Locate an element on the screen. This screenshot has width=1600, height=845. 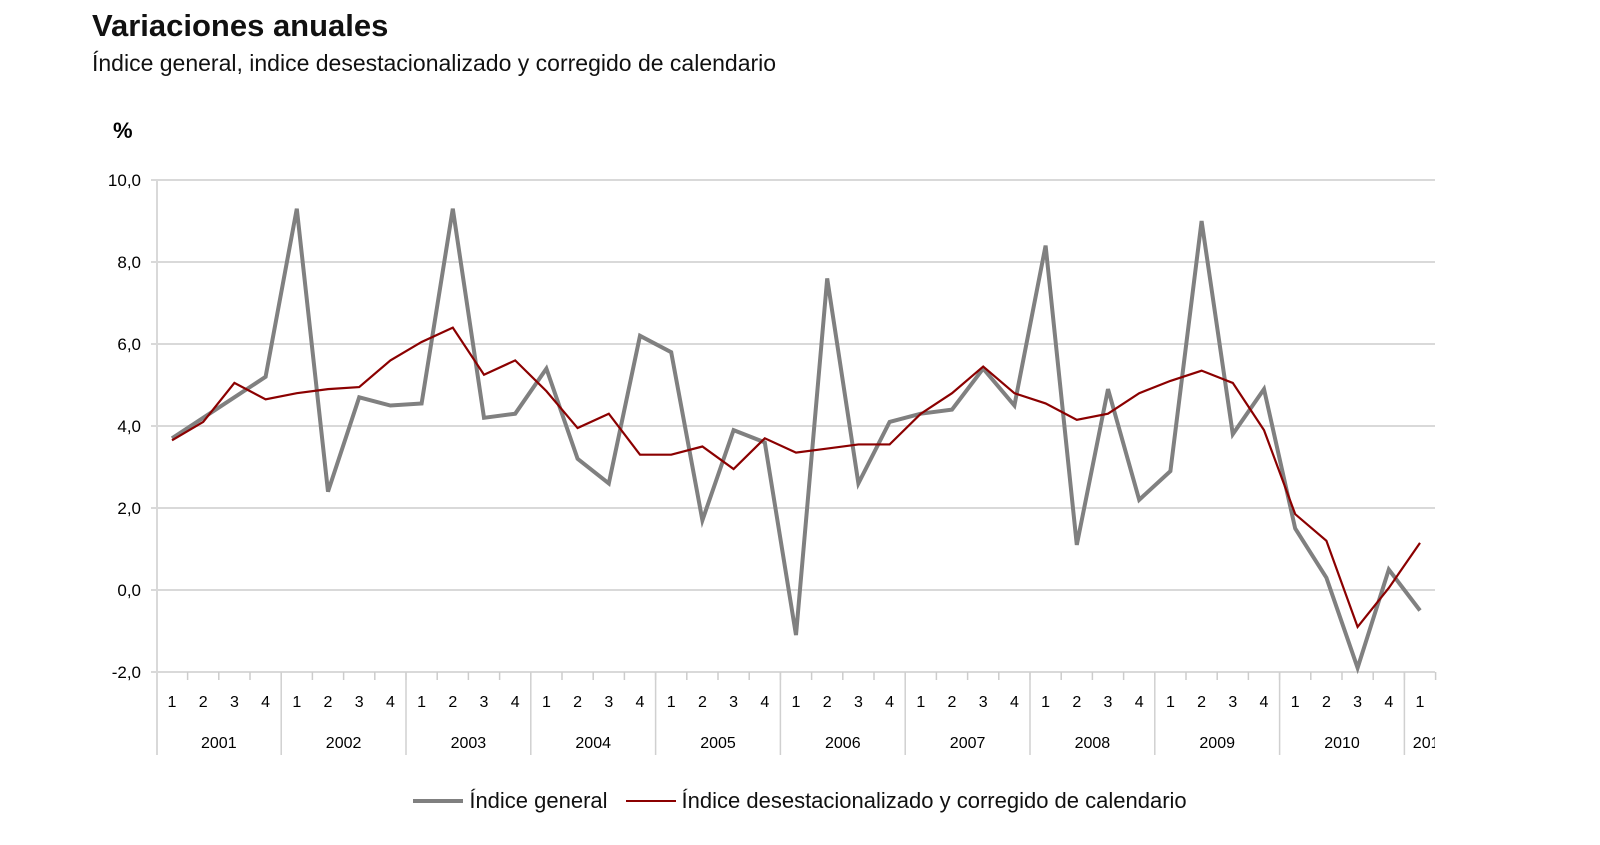
y-tick-label: 10,0 is located at coordinates (124, 180).